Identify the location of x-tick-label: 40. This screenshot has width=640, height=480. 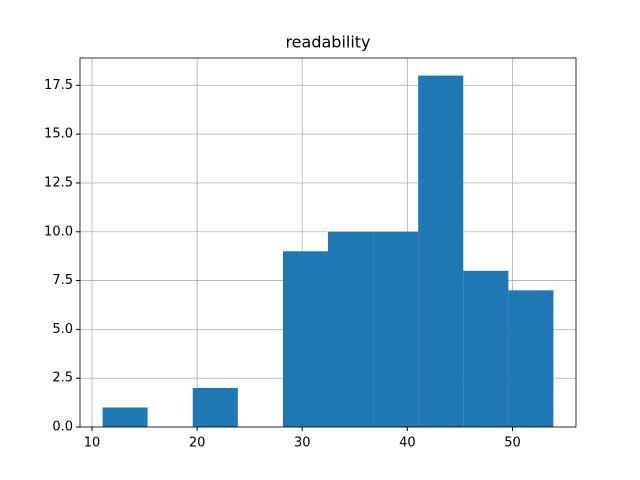
(407, 443).